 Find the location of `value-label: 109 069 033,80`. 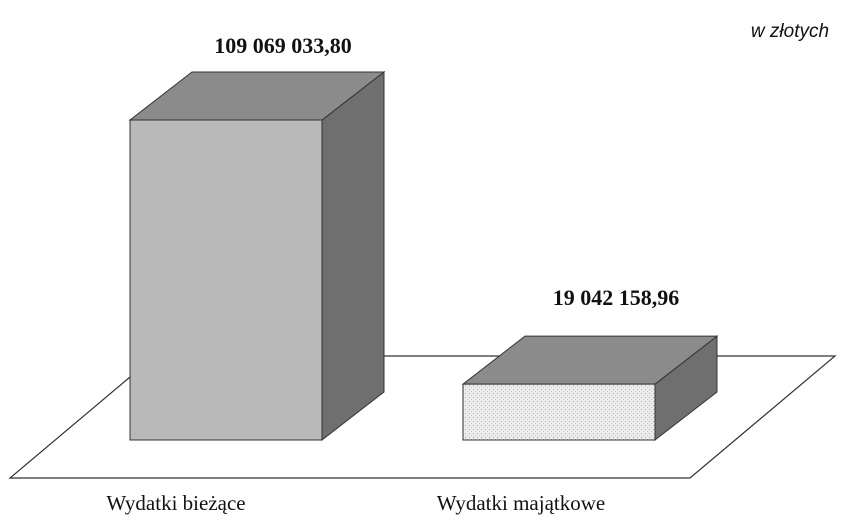

value-label: 109 069 033,80 is located at coordinates (283, 45).